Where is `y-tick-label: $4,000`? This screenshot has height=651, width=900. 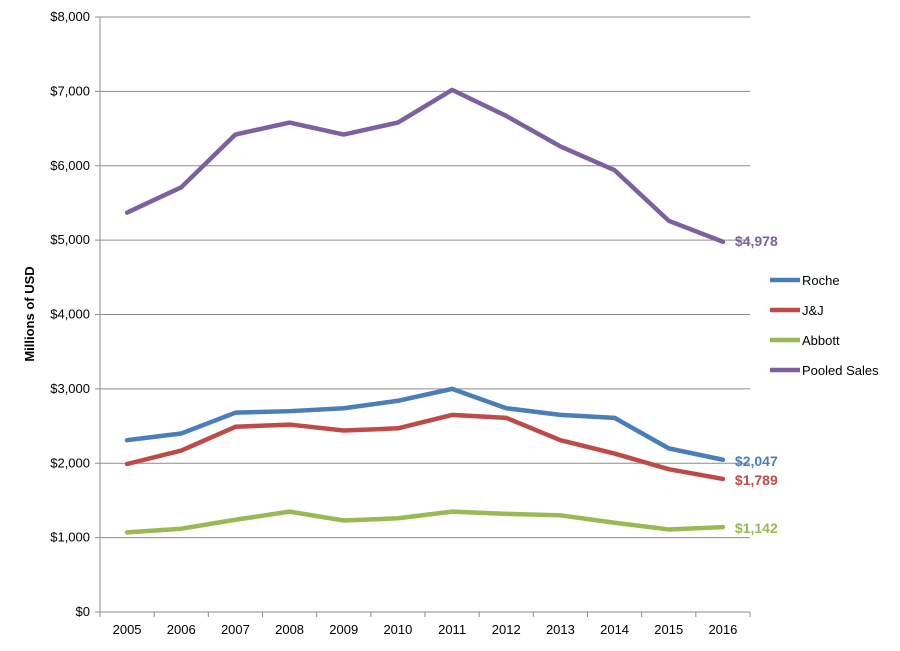 y-tick-label: $4,000 is located at coordinates (70, 314).